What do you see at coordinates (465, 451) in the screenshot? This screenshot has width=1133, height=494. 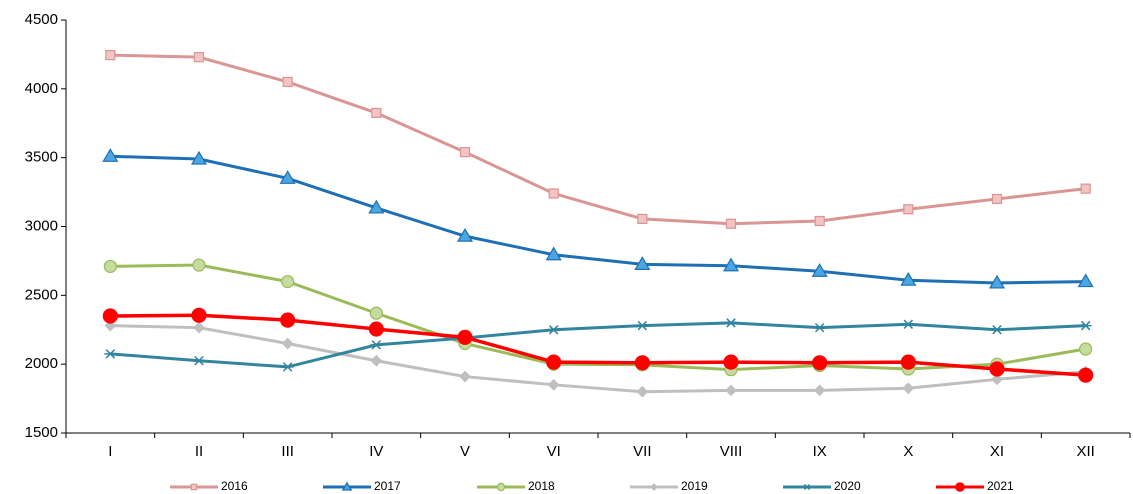 I see `x-tick-label: V` at bounding box center [465, 451].